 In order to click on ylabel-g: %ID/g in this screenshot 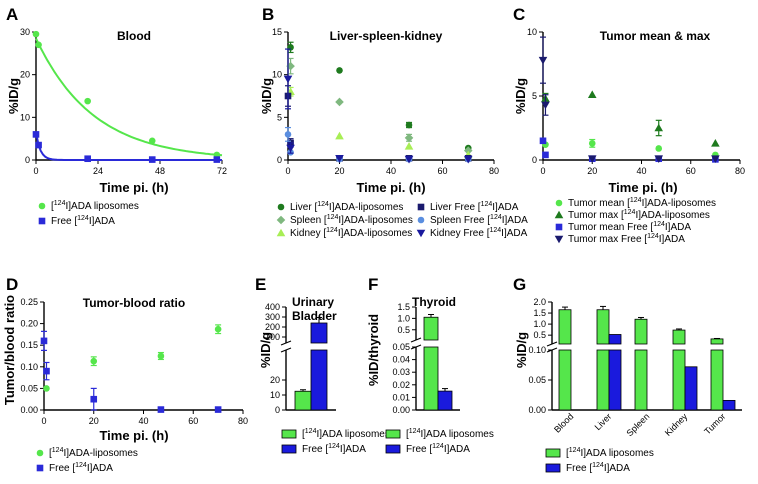, I will do `click(521, 350)`.